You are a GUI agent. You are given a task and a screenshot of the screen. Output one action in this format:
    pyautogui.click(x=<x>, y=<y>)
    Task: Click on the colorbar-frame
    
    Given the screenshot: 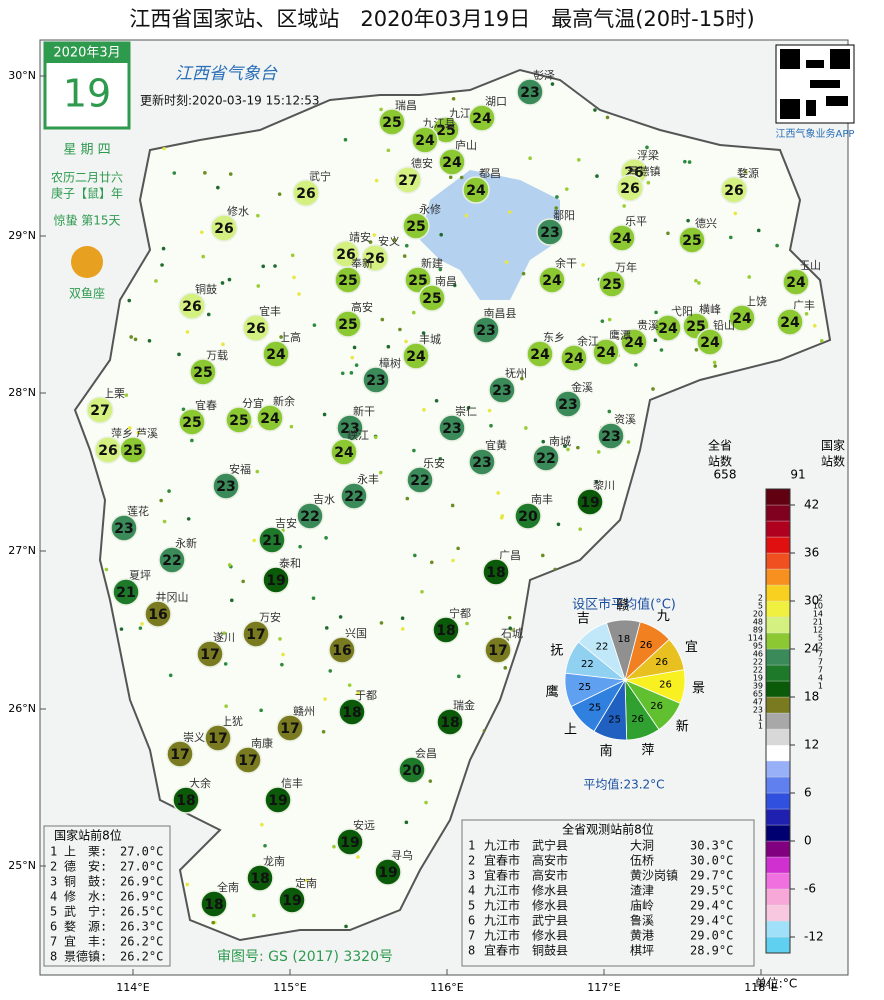 What is the action you would take?
    pyautogui.click(x=778, y=721)
    